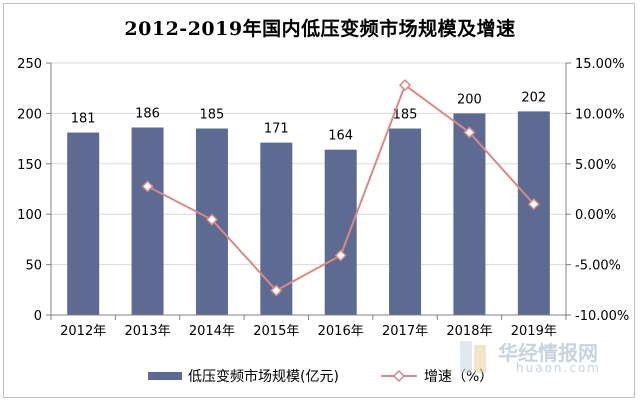  What do you see at coordinates (595, 165) in the screenshot?
I see `y-right-tick-label: 5.00%` at bounding box center [595, 165].